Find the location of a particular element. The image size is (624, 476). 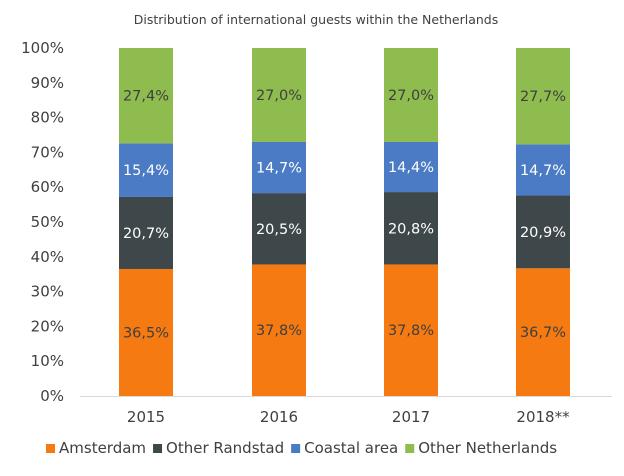

y-tick-label: 30% is located at coordinates (47, 292).